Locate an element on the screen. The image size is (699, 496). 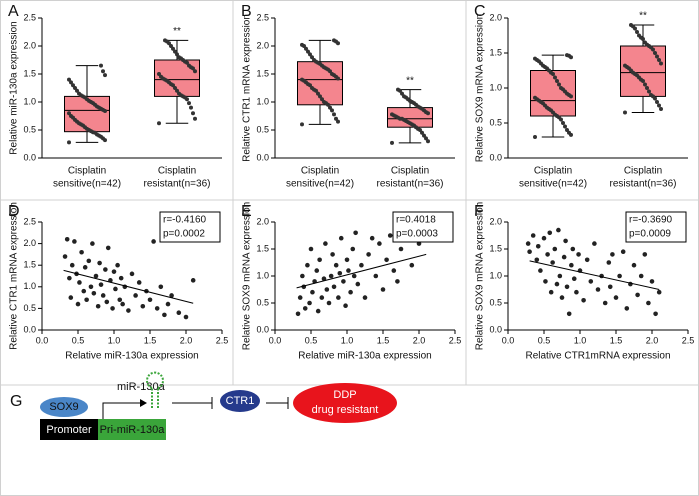
x-tick-label: sensitive(n=42) is located at coordinates (320, 184).